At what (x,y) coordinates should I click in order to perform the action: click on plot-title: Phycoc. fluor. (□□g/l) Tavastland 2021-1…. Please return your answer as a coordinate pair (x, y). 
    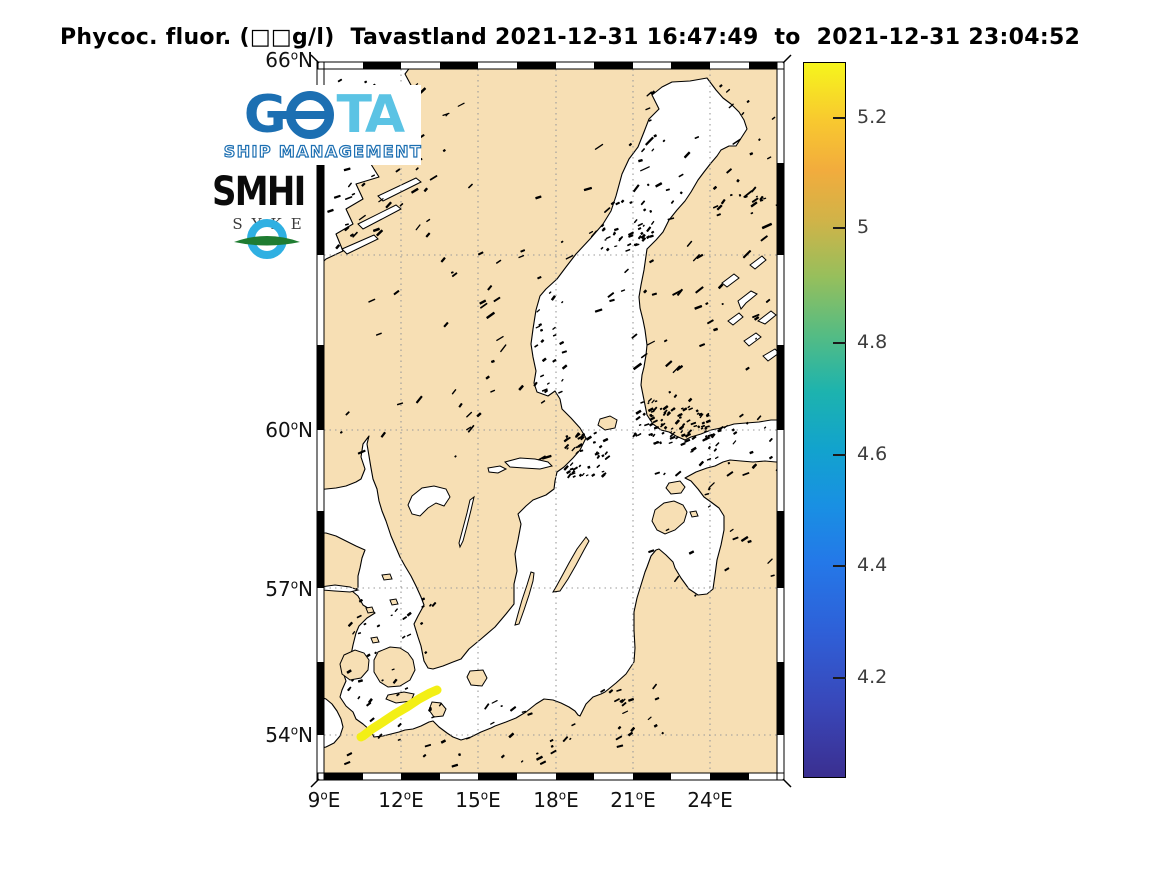
    Looking at the image, I should click on (570, 37).